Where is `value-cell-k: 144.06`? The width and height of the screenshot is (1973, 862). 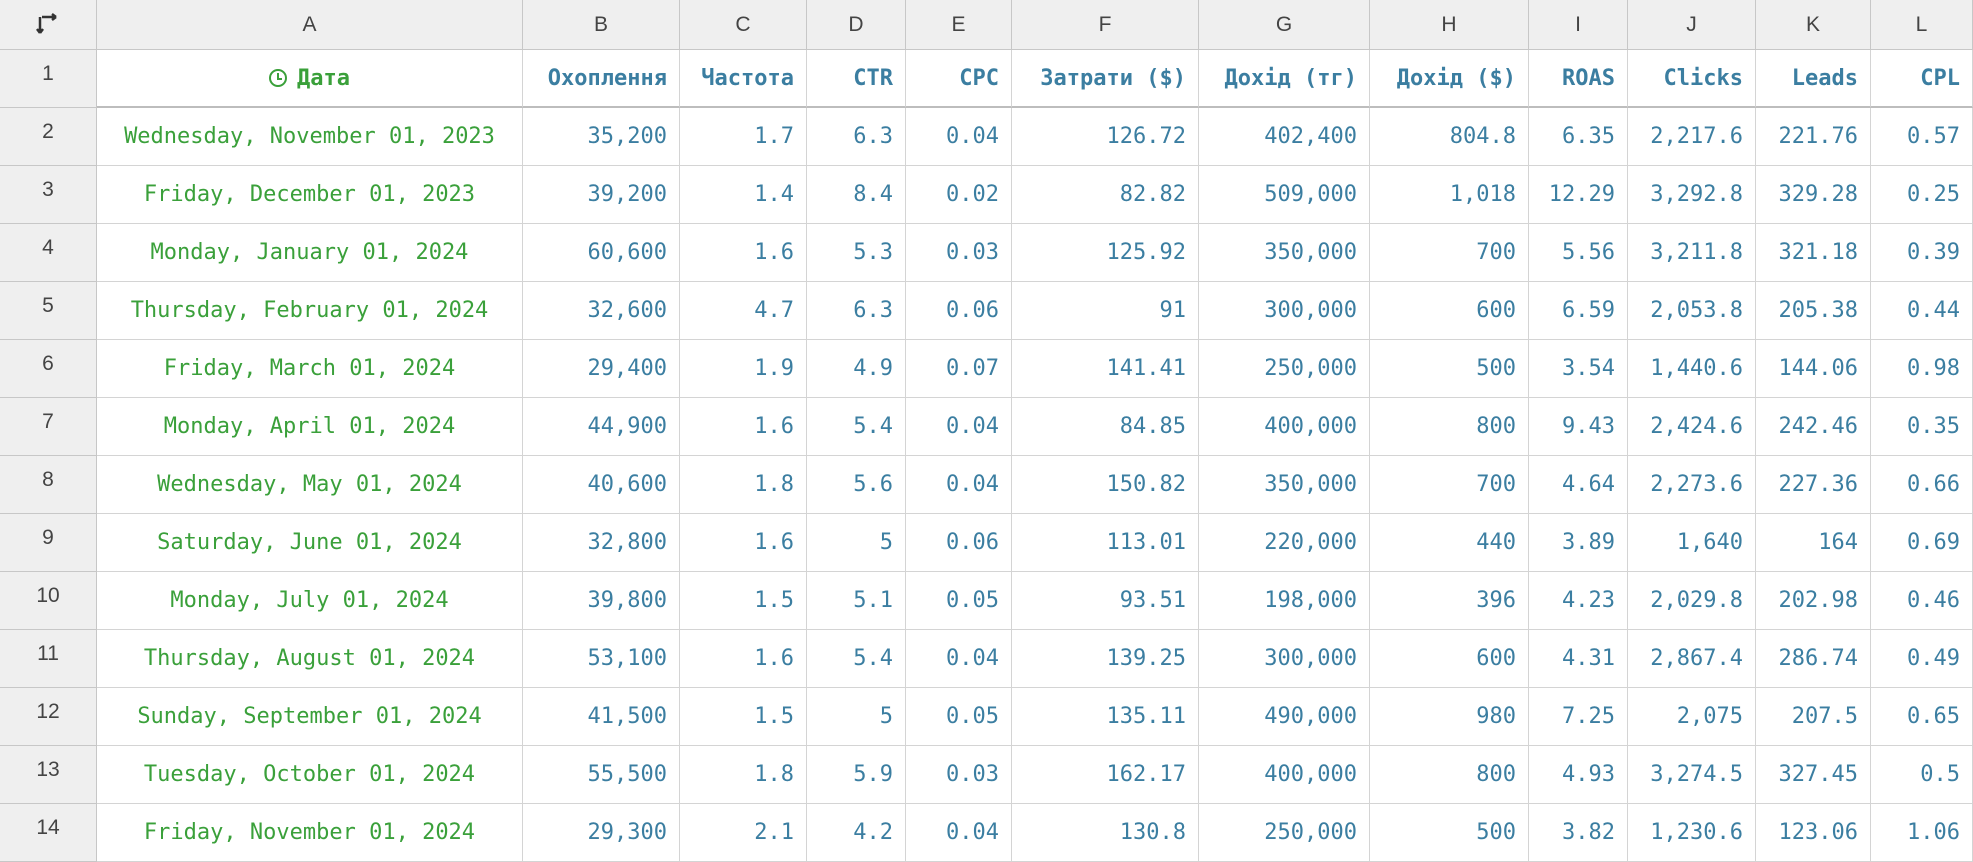
value-cell-k: 144.06 is located at coordinates (1813, 369).